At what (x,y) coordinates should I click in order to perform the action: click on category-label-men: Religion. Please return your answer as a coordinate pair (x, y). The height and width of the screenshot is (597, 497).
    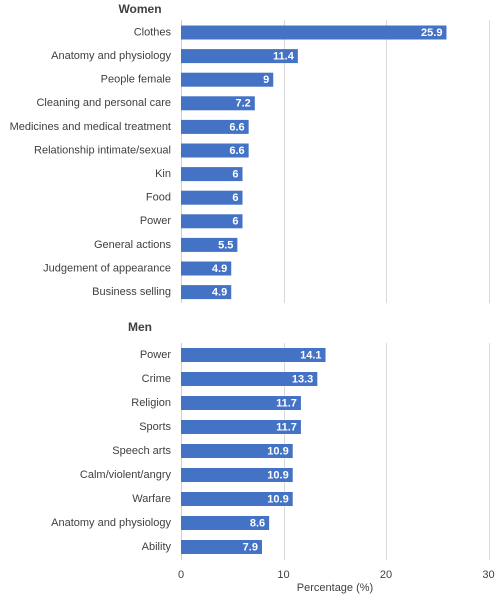
    Looking at the image, I should click on (151, 403).